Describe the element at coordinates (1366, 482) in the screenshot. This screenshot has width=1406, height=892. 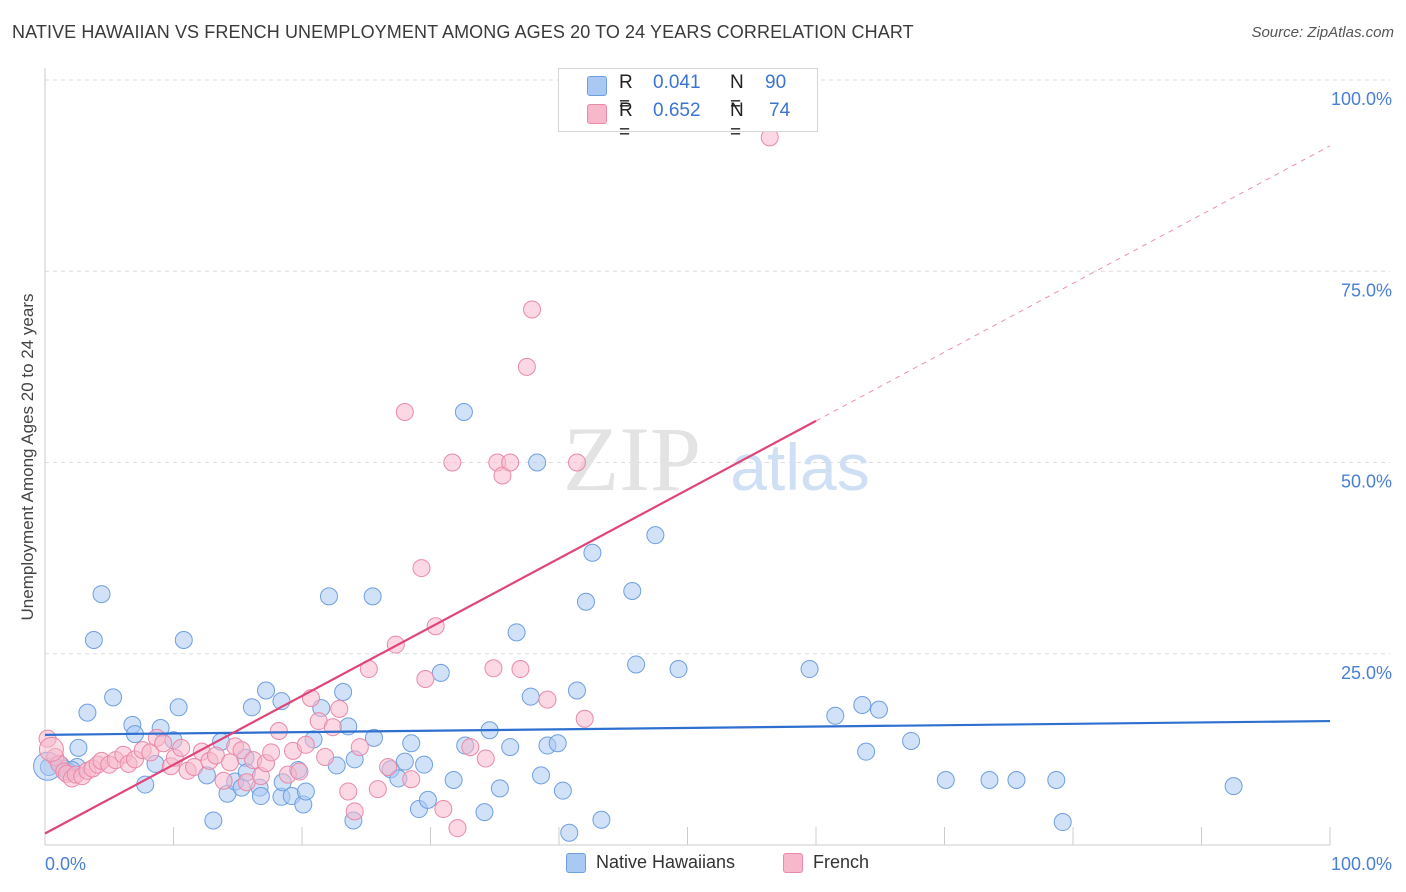
I see `y-tick-label: 50.0%` at that location.